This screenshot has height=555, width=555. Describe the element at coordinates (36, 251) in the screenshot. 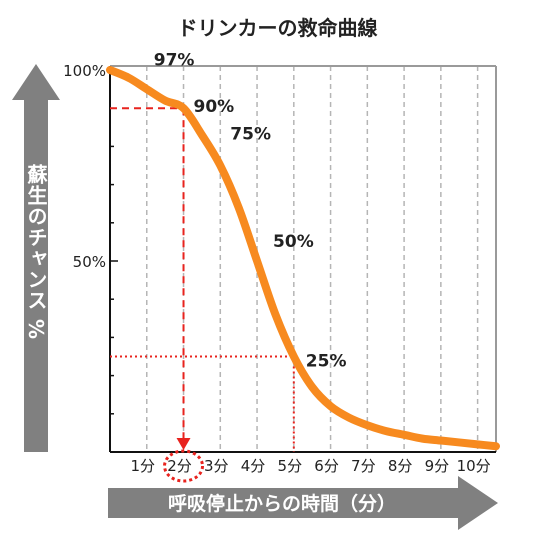

I see `y-axis-label: 蘇生のチャンス %` at that location.